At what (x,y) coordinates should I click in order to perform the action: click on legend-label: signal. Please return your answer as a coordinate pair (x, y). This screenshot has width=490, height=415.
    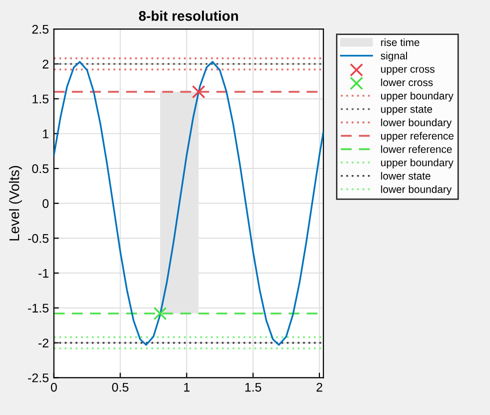
    Looking at the image, I should click on (393, 57).